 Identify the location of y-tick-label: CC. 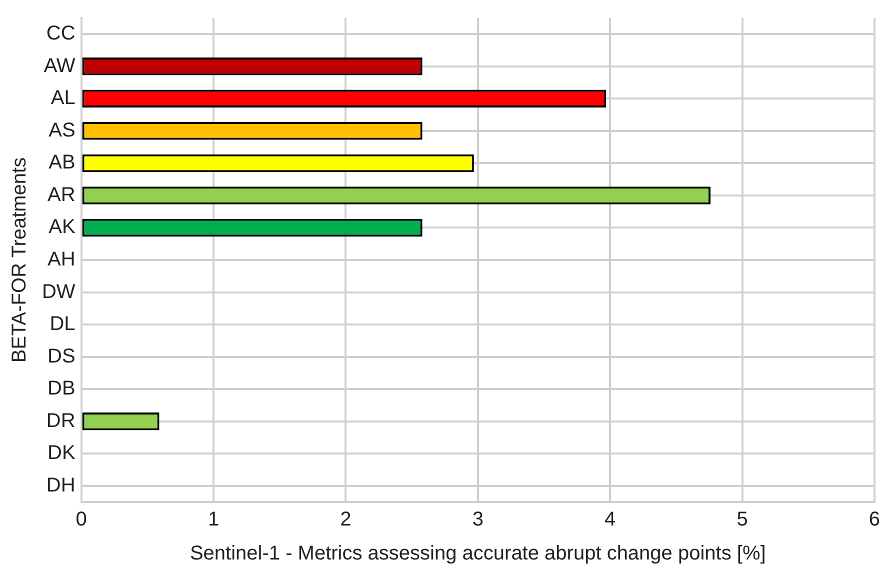
(61, 33).